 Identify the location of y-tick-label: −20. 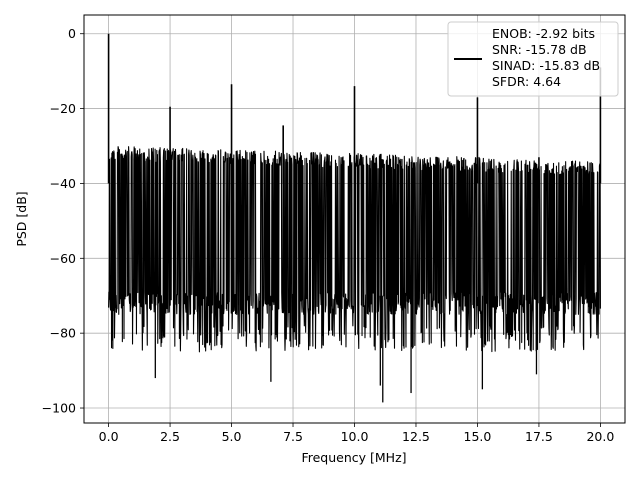
(63, 108).